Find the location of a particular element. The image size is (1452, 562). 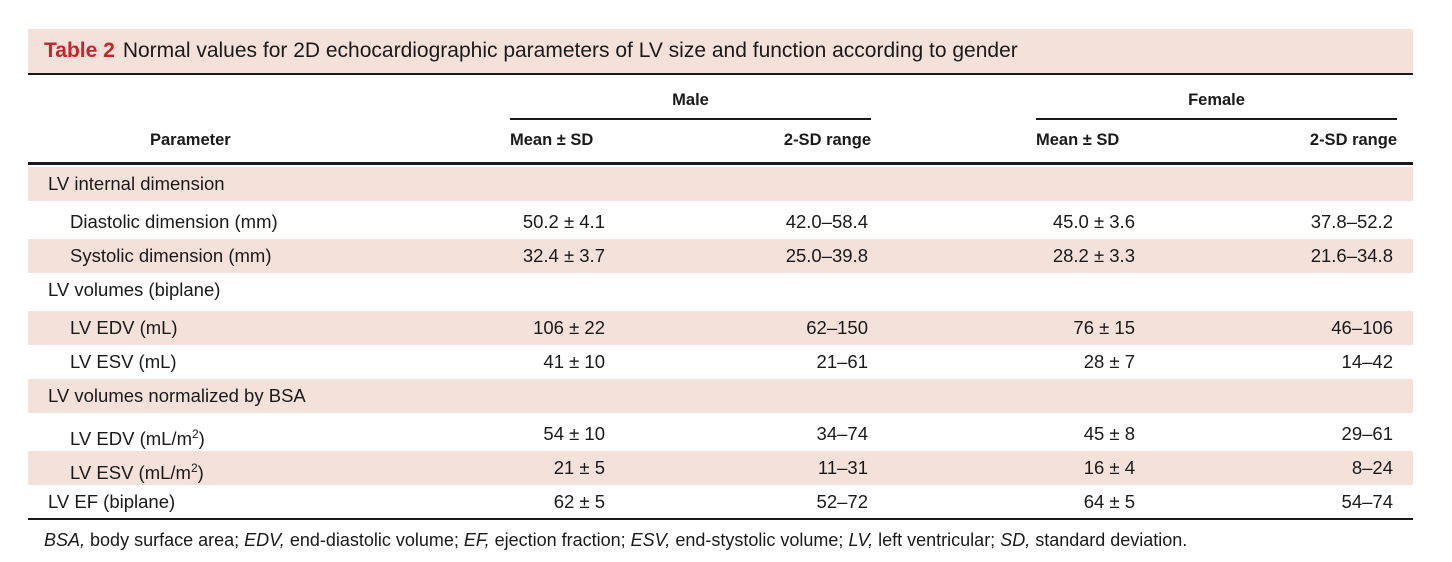

row-group-label: LV EF (biplane) is located at coordinates (112, 501).